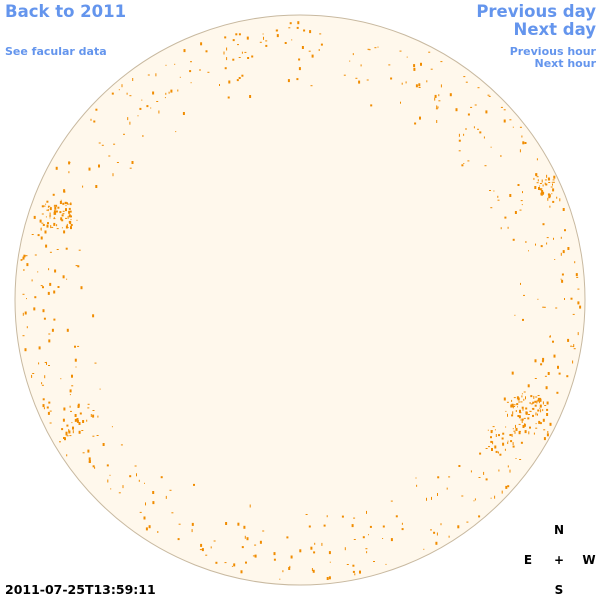 The height and width of the screenshot is (600, 600). Describe the element at coordinates (56, 51) in the screenshot. I see `see-facular-data-link: See facular data` at that location.